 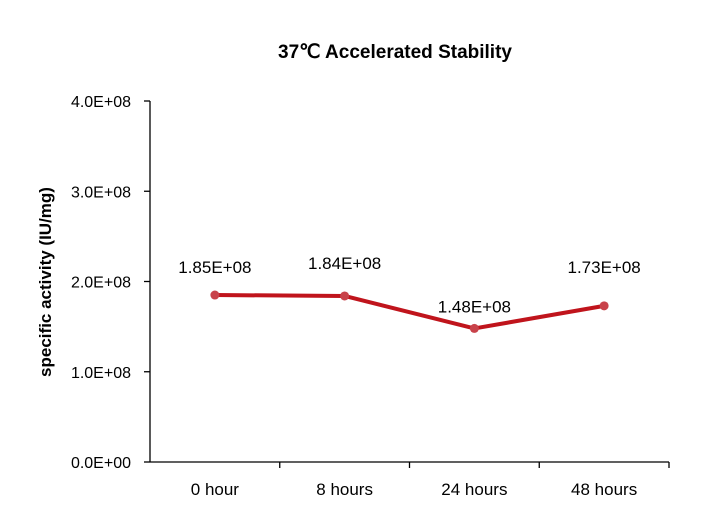 What do you see at coordinates (409, 312) in the screenshot?
I see `series-line` at bounding box center [409, 312].